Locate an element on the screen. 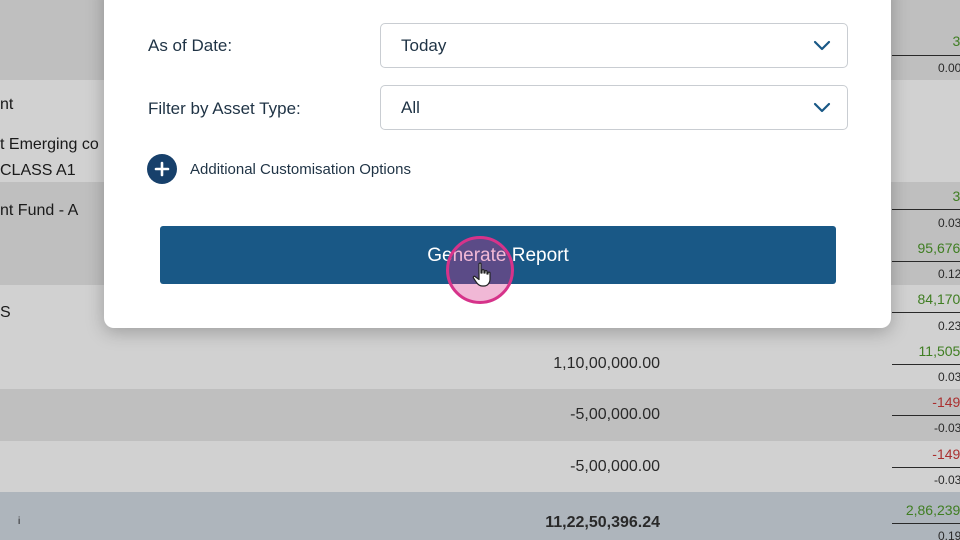 This screenshot has width=960, height=540. gain-value: 84,170.4 is located at coordinates (938, 299).